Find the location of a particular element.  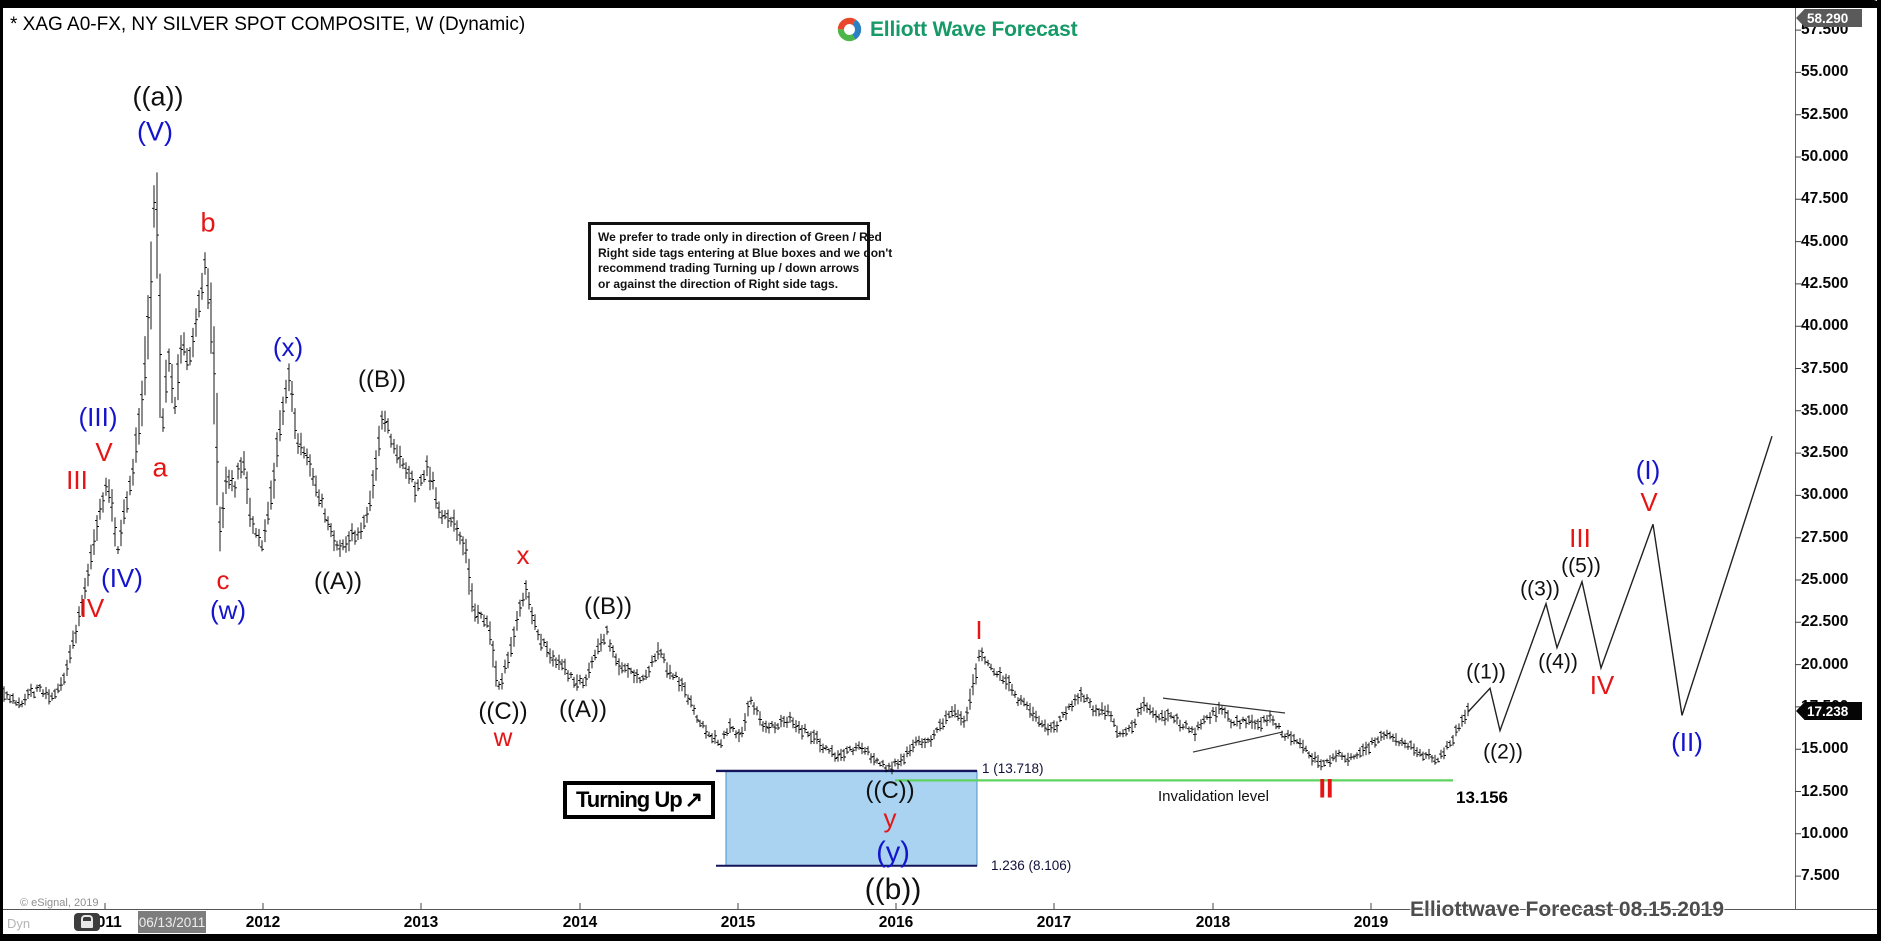

year-tick-label: 2016 is located at coordinates (896, 922).